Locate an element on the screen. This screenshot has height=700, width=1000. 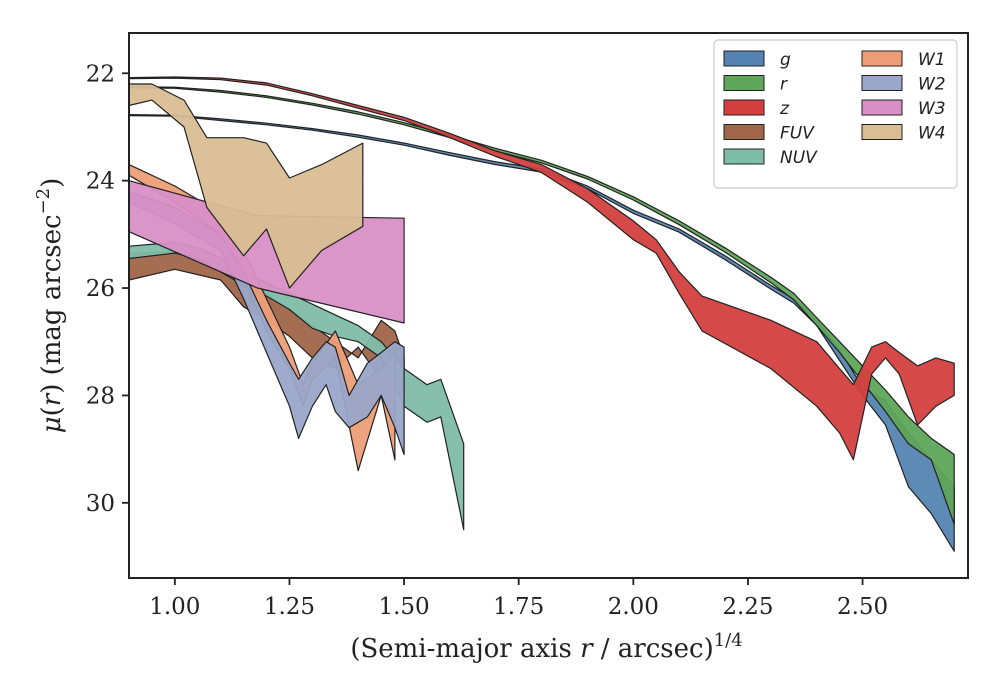
legend-label-w1: W1 is located at coordinates (932, 60).